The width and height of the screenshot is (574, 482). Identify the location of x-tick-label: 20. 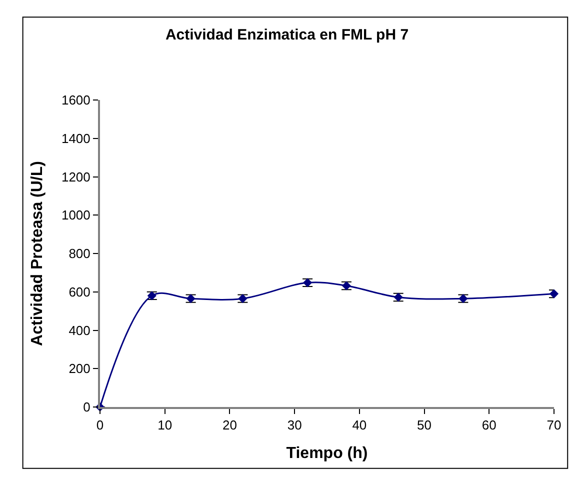
(229, 425).